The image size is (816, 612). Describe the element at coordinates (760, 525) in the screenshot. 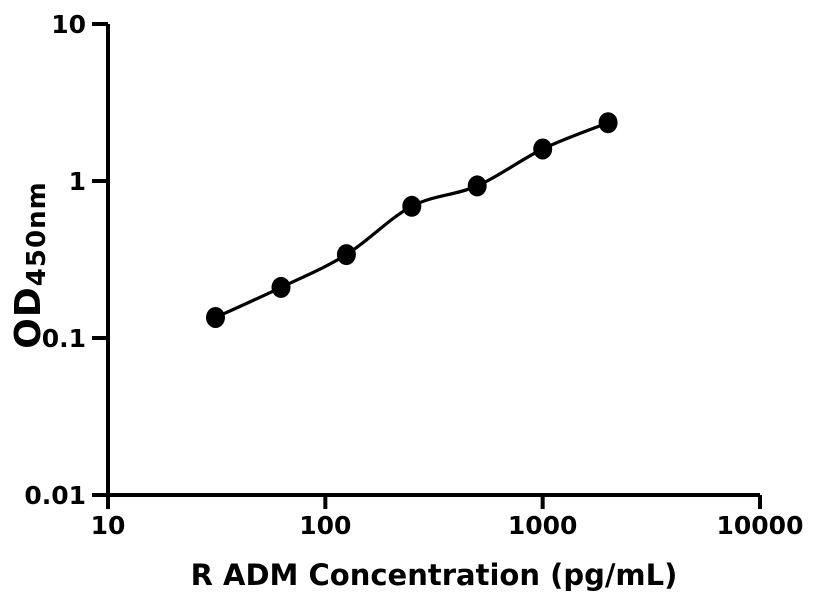

I see `x-tick-label: 10000` at that location.